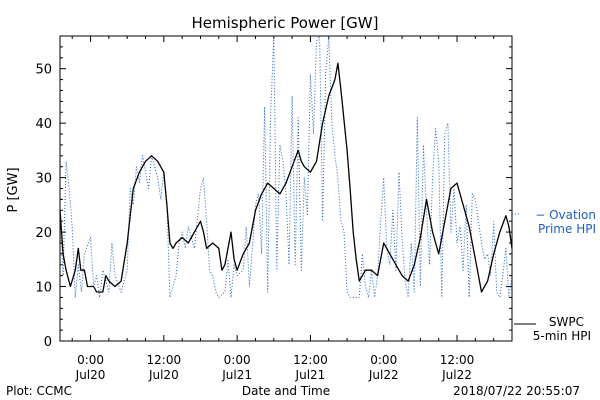 This screenshot has height=400, width=600. I want to click on legend-swpc-line1: SWPC, so click(566, 322).